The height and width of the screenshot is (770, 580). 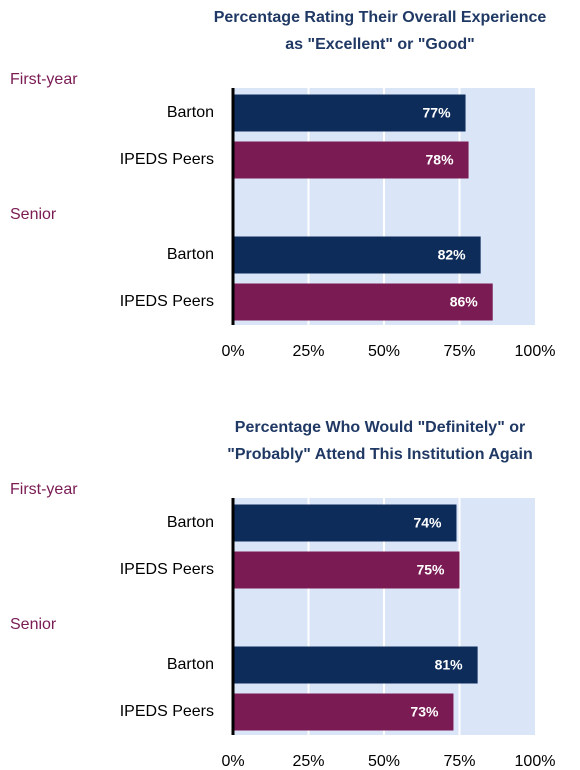 I want to click on value-label: 73%, so click(x=424, y=712).